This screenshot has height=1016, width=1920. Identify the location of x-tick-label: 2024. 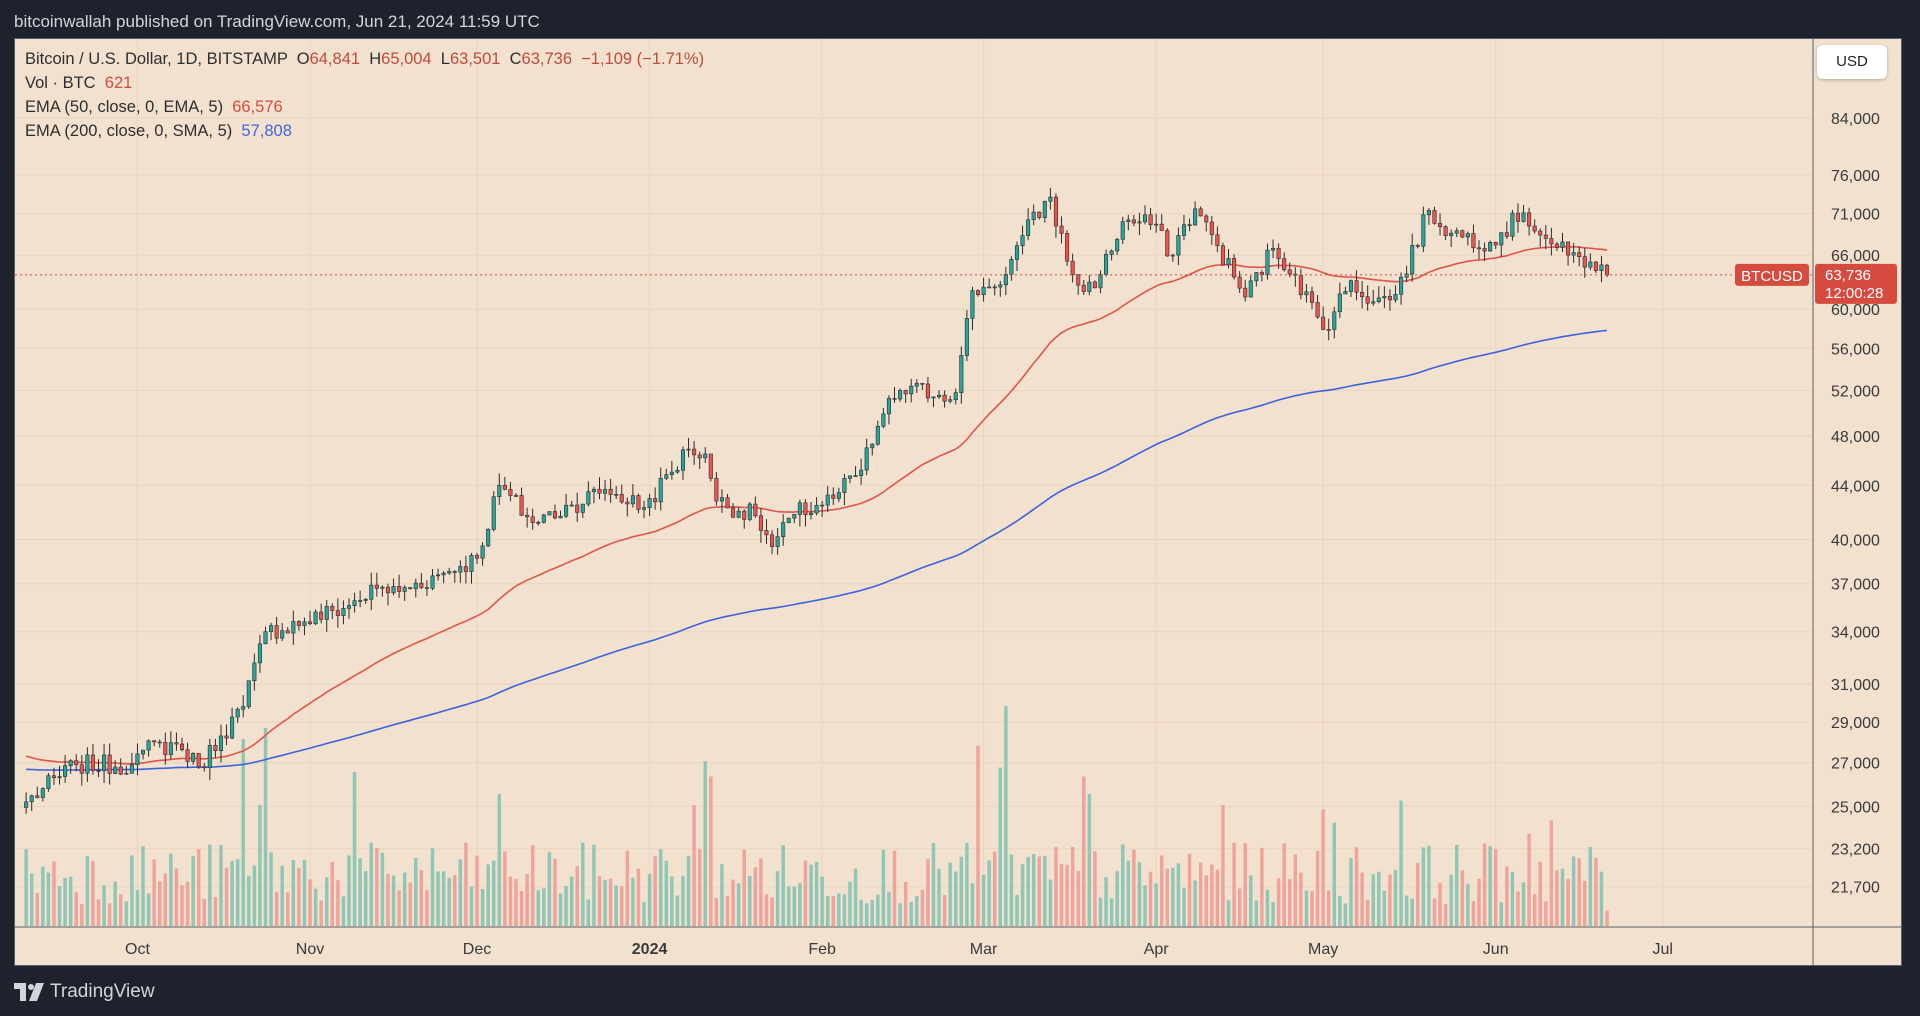
(650, 949).